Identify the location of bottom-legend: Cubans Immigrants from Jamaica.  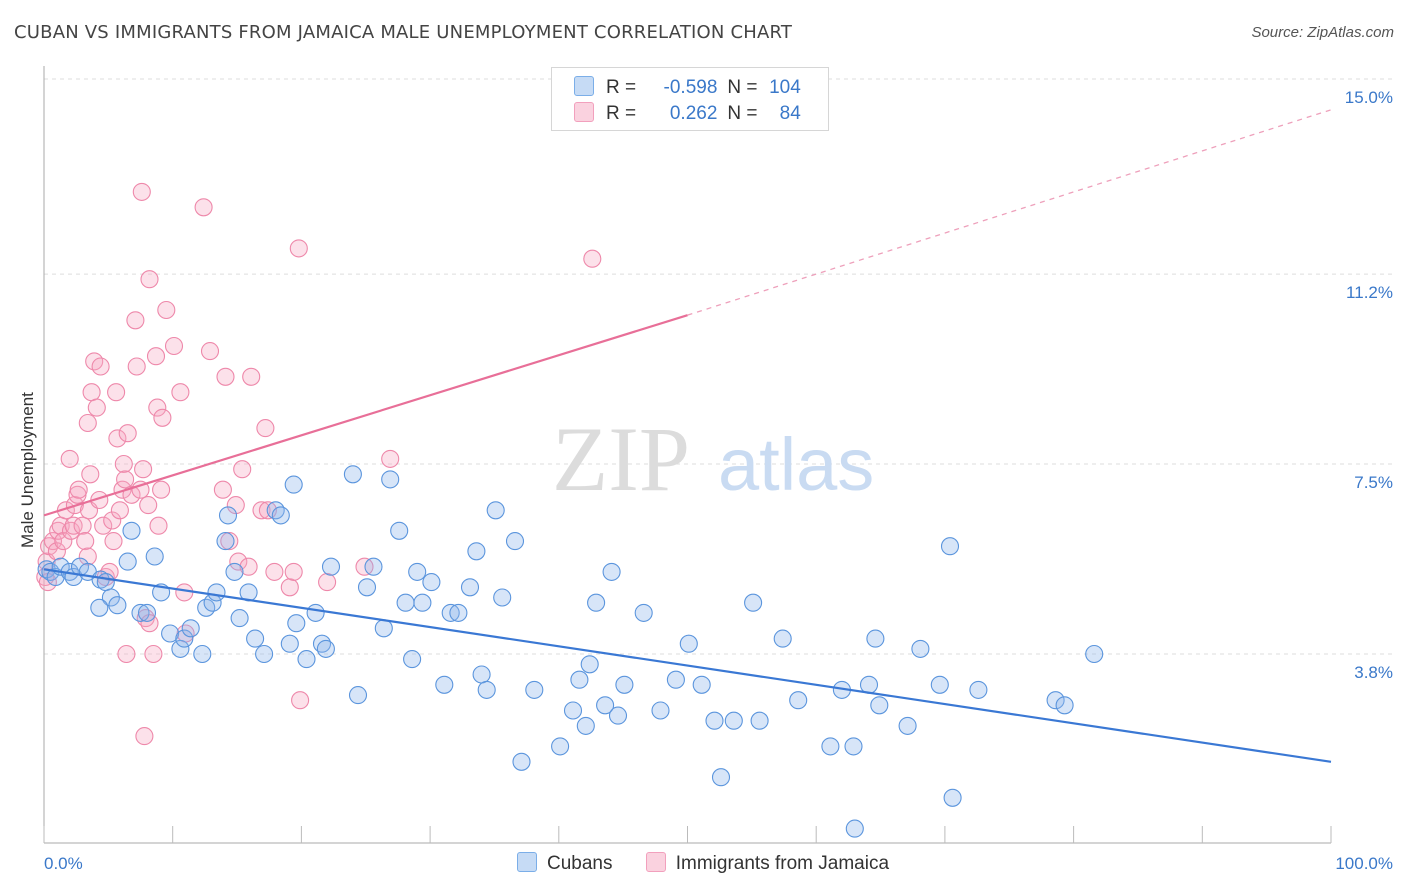
(703, 863).